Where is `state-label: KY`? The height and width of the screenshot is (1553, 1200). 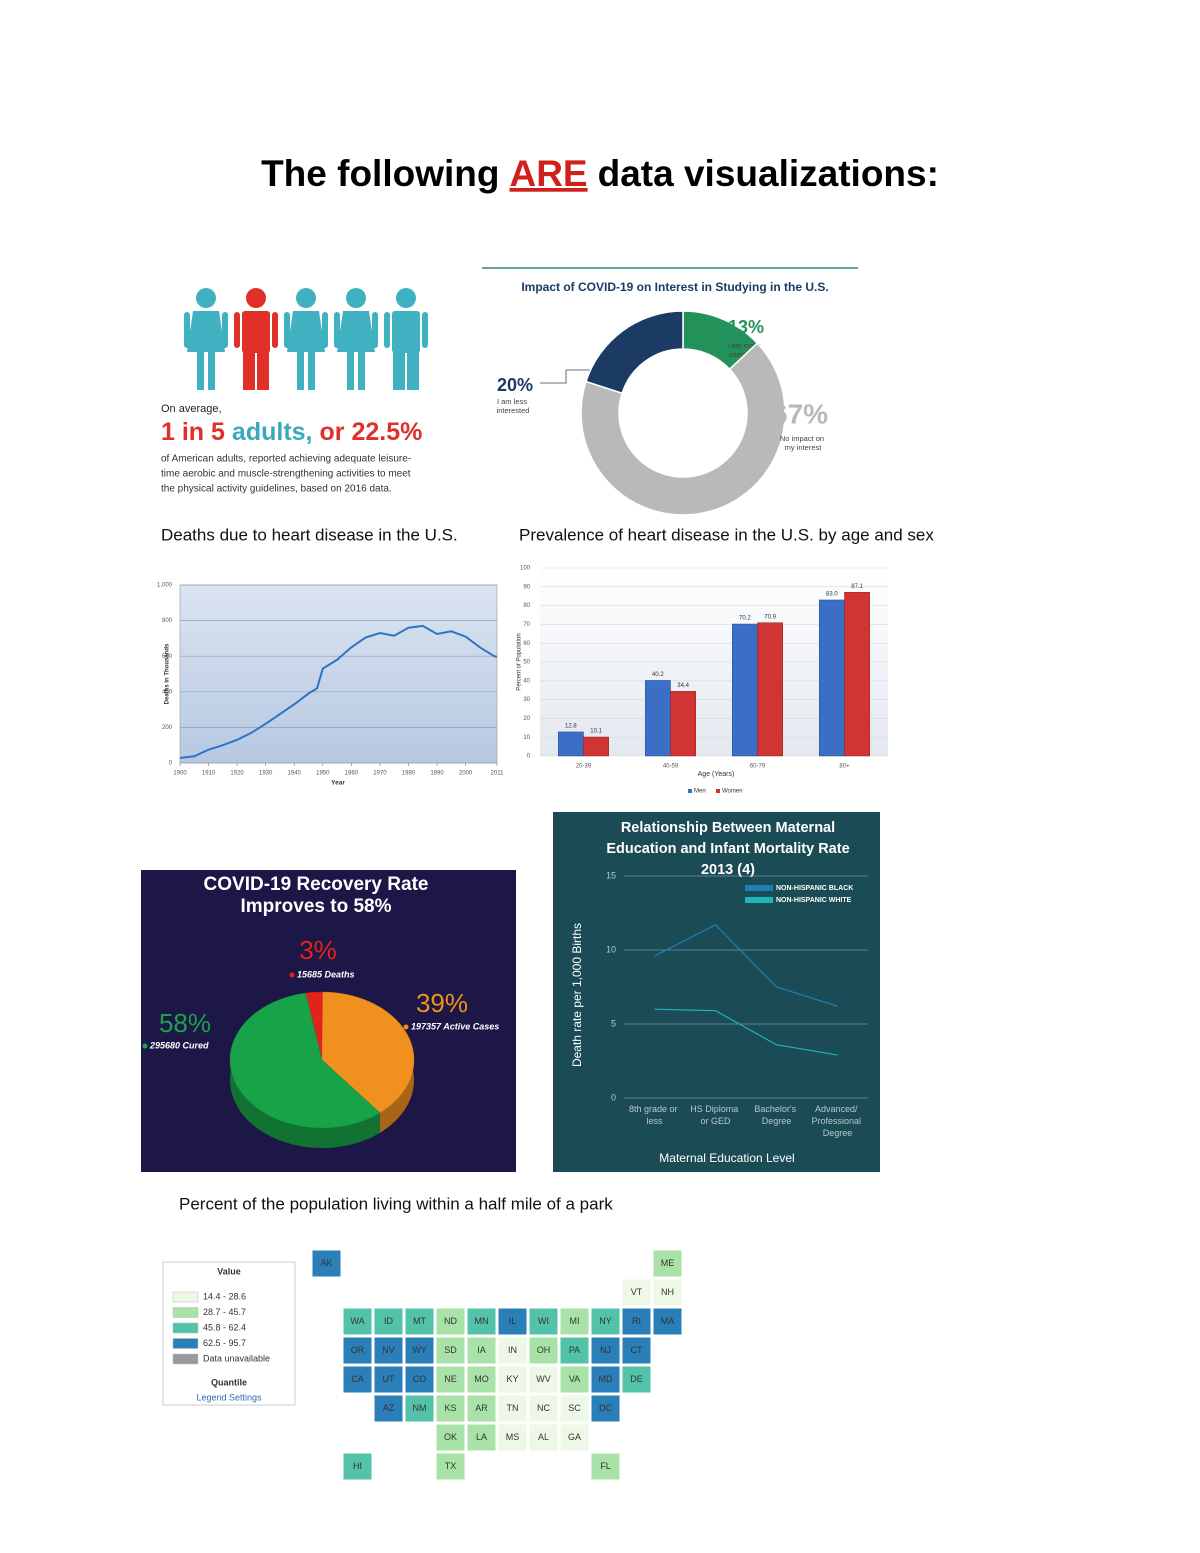 state-label: KY is located at coordinates (512, 1379).